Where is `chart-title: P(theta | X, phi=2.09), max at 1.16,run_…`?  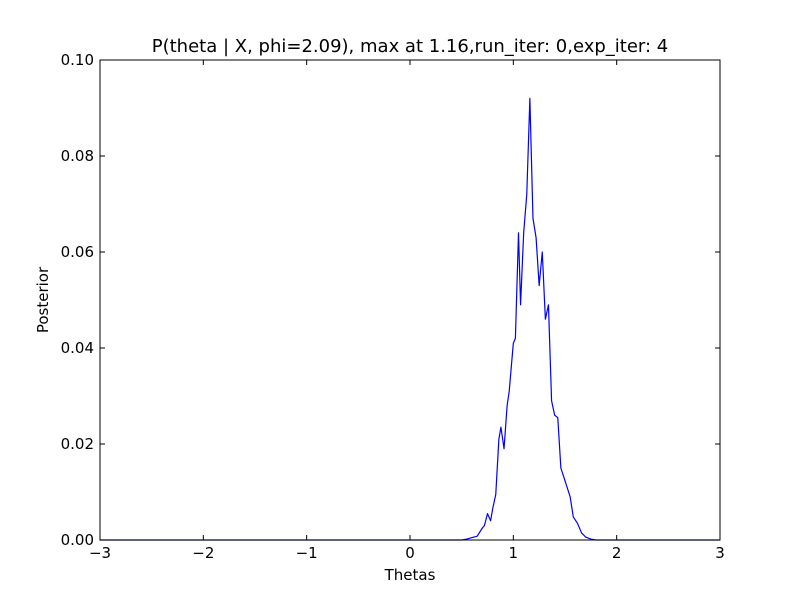 chart-title: P(theta | X, phi=2.09), max at 1.16,run_… is located at coordinates (410, 46).